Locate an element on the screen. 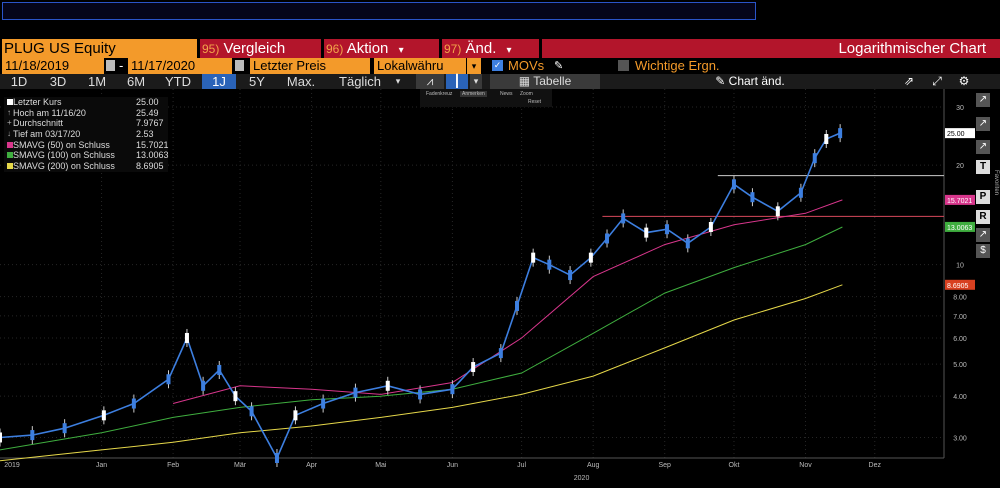  period-button-1m: 1M is located at coordinates (97, 81).